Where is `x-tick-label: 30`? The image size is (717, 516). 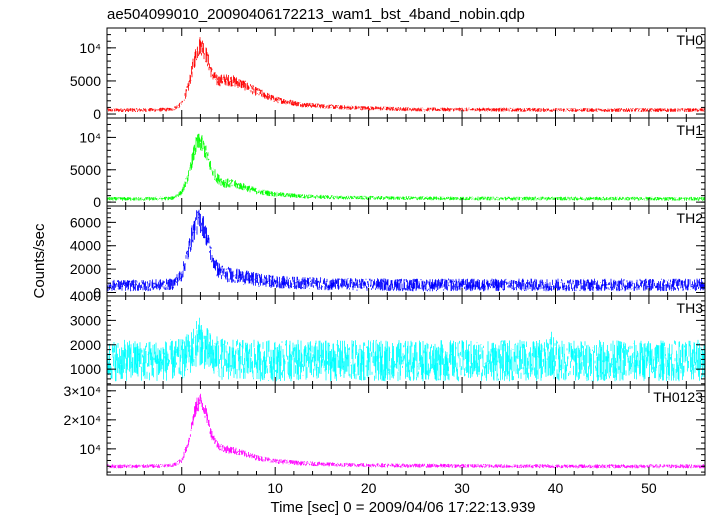
x-tick-label: 30 is located at coordinates (462, 488).